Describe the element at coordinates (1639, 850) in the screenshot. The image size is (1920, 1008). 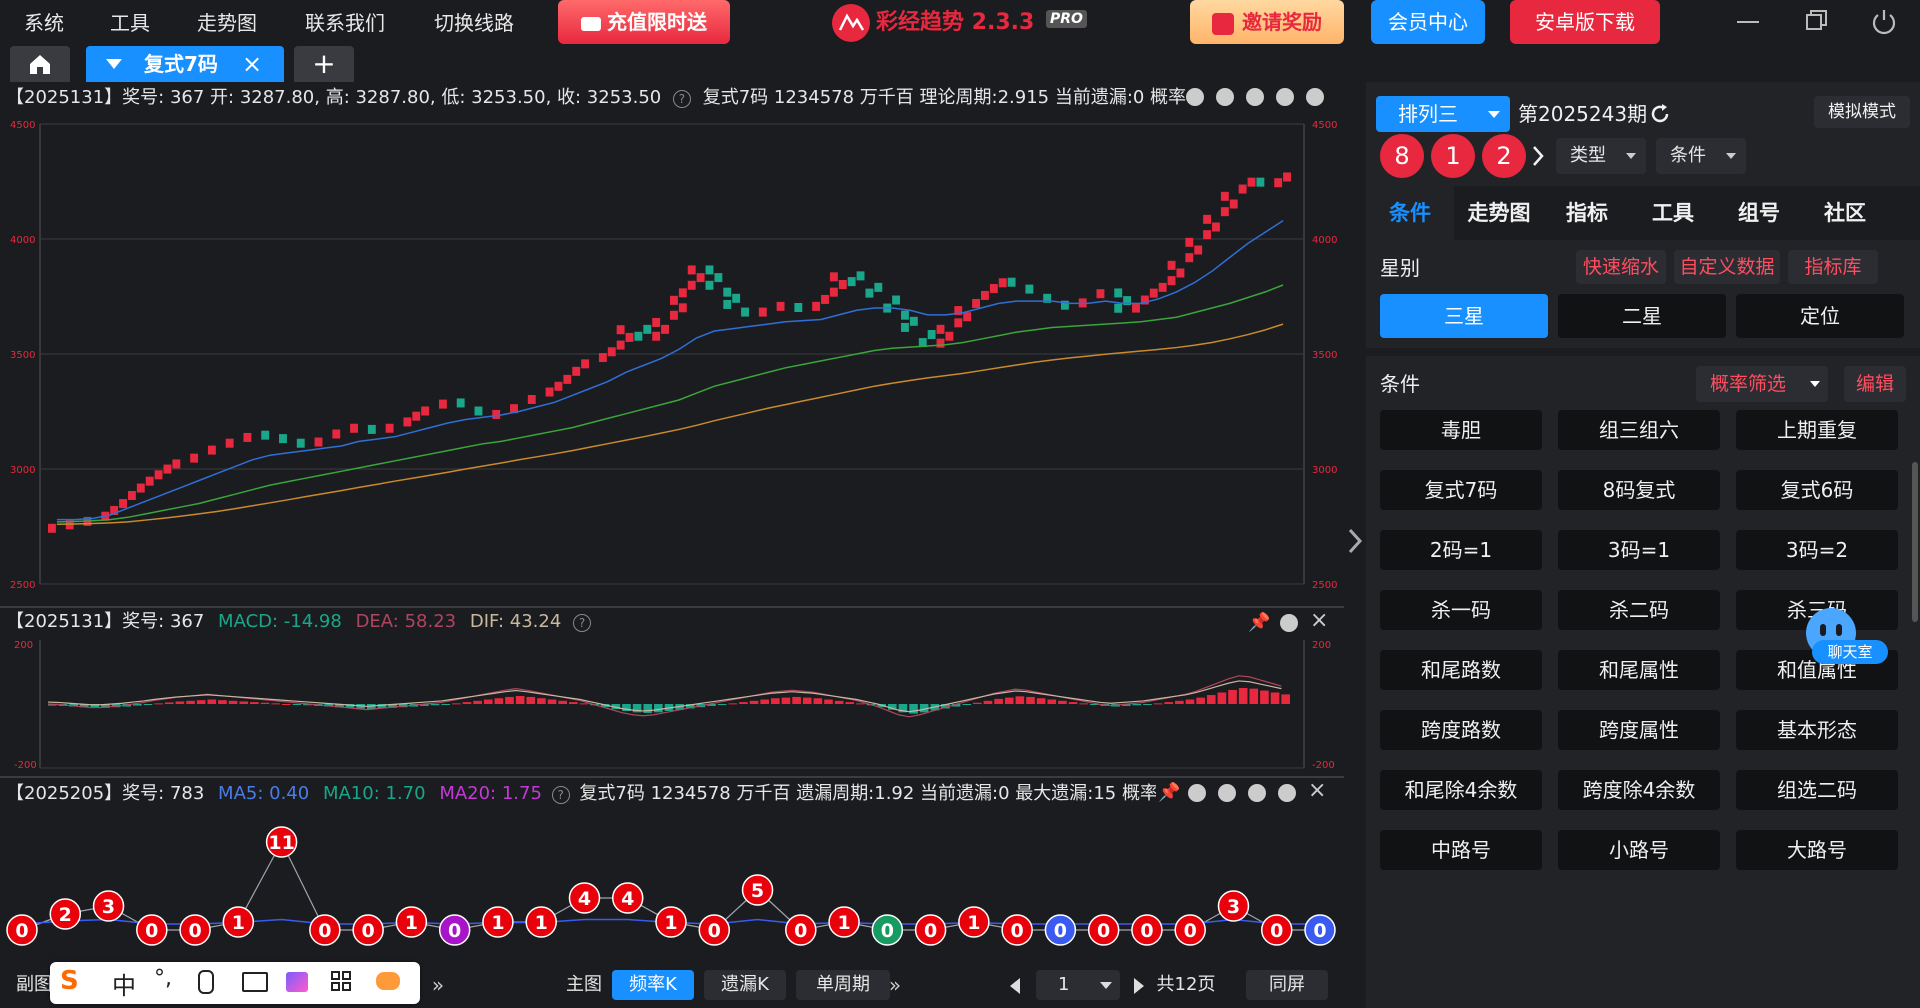
I see `condition-button: 小路号` at that location.